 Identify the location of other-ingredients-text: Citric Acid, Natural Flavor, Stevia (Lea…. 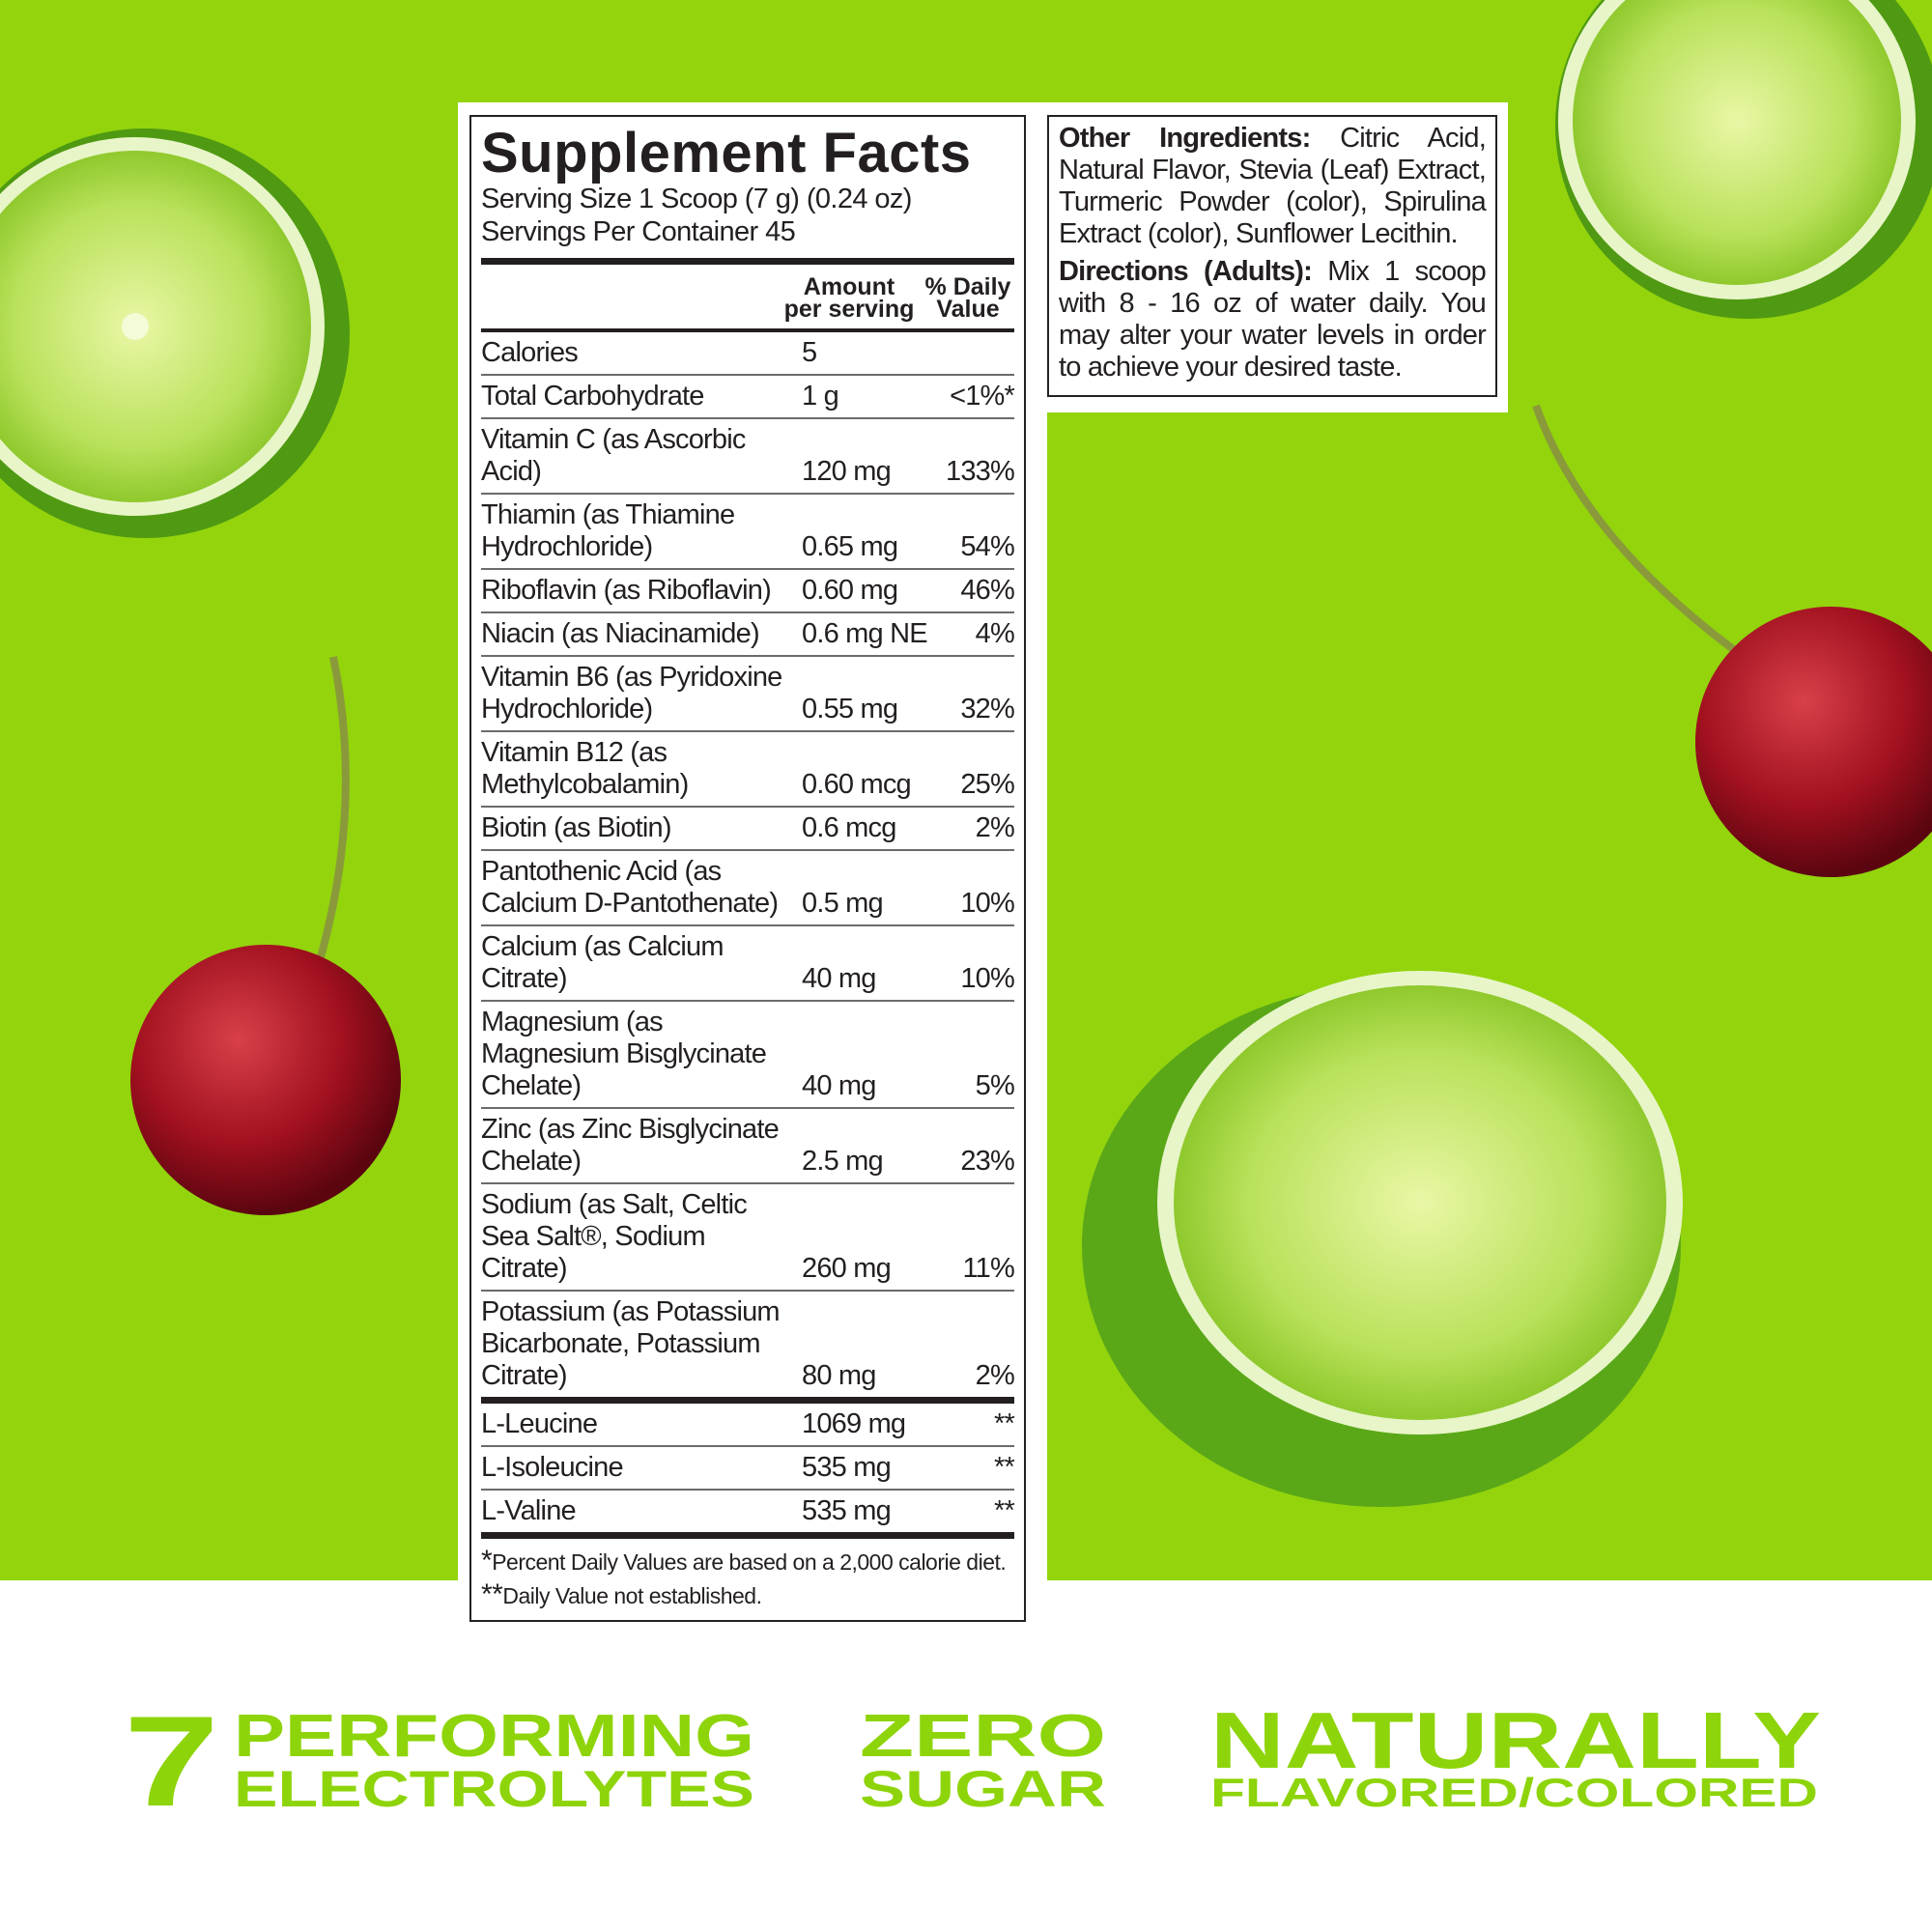
(1273, 186).